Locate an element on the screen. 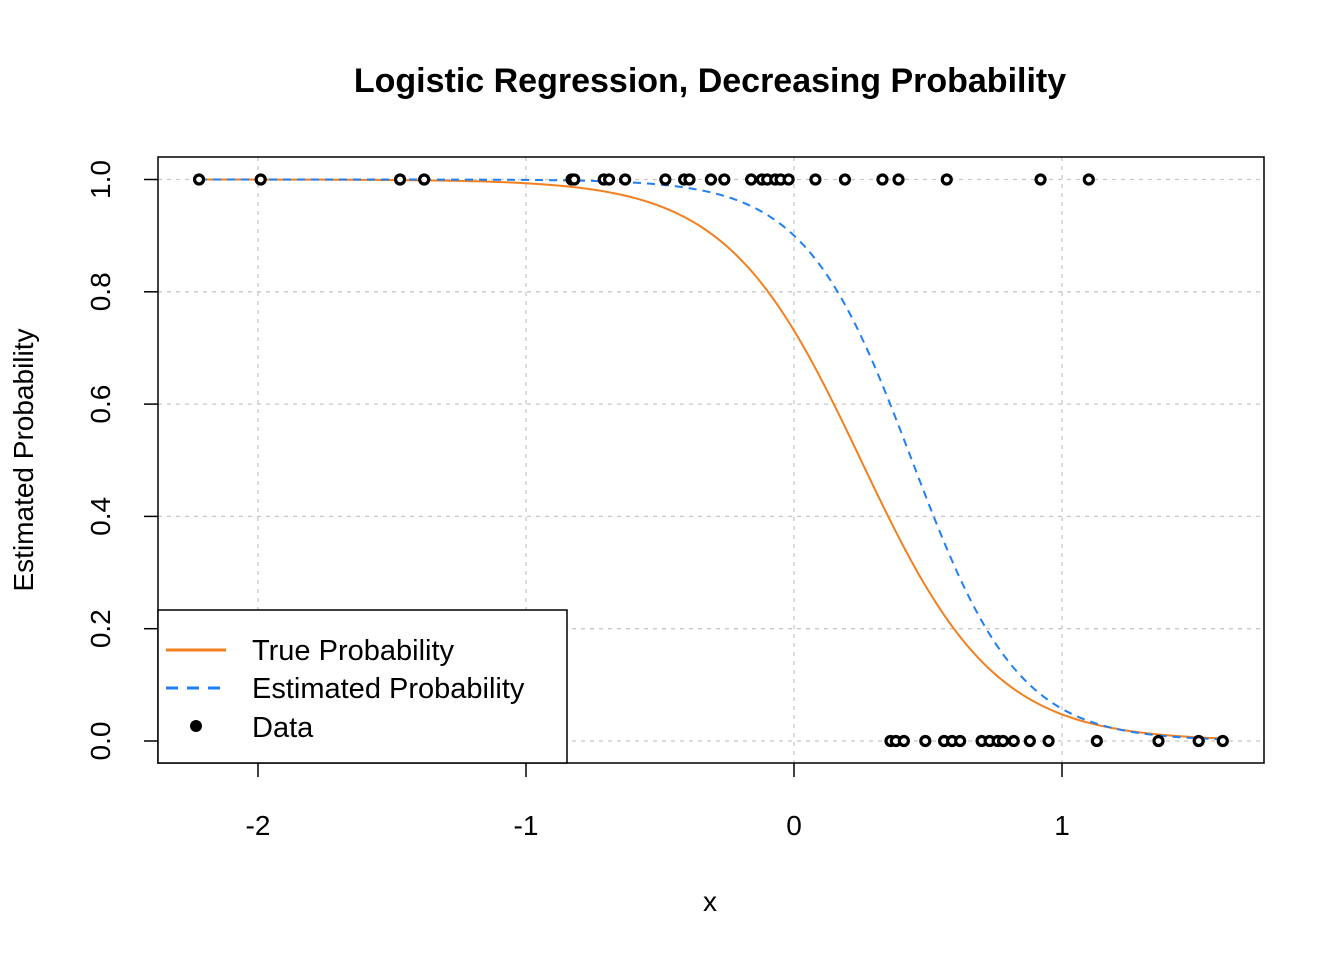  y-tick-label: 0.6 is located at coordinates (100, 404).